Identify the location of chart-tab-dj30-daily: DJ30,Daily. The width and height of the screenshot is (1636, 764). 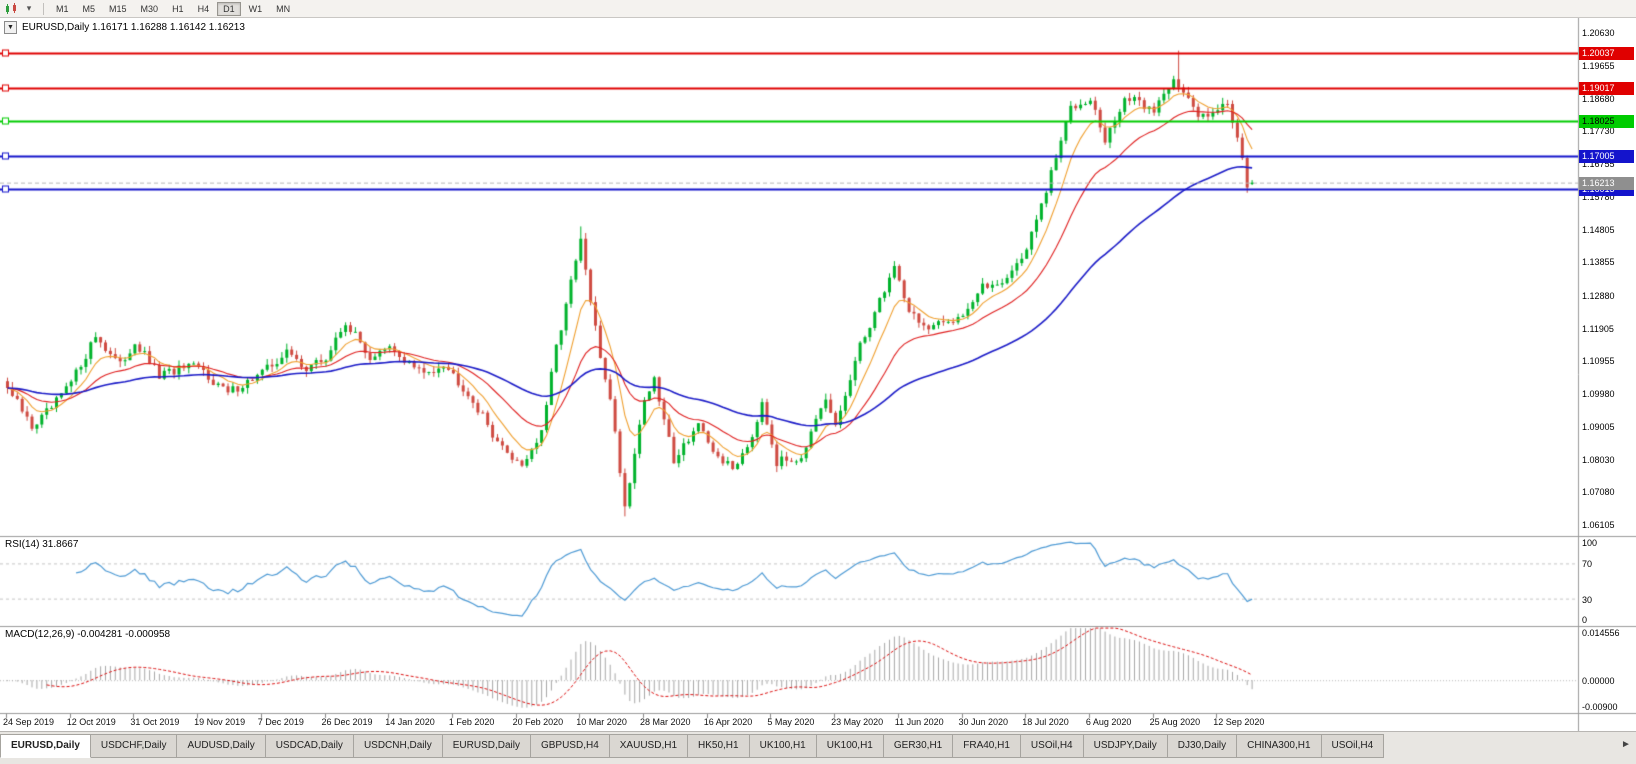
(1202, 746).